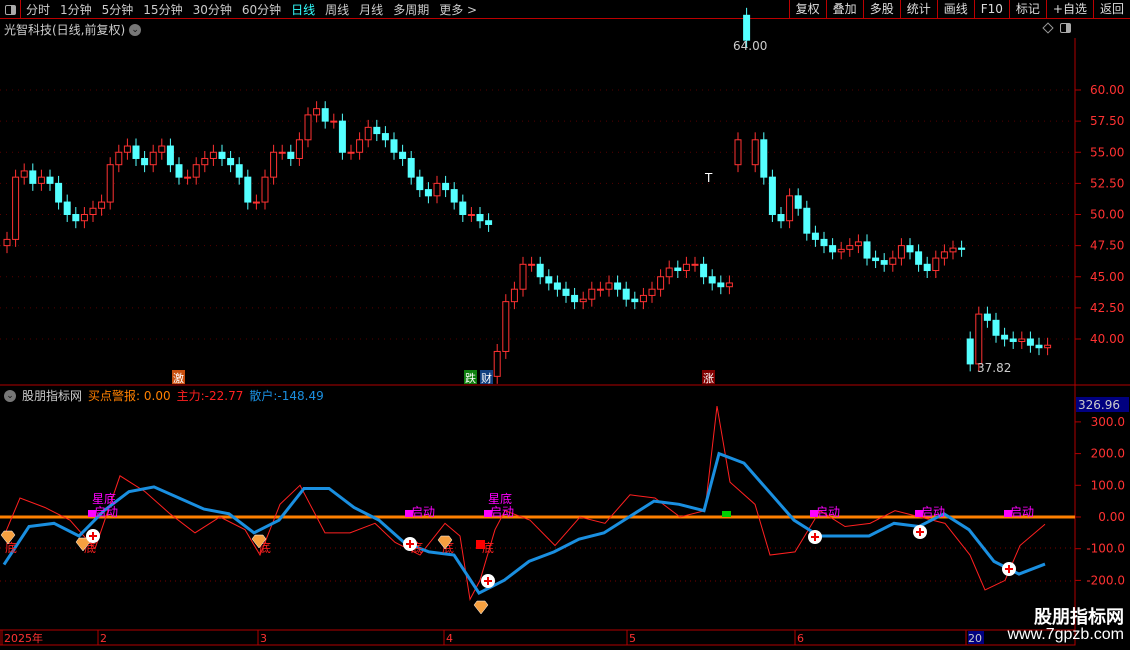  What do you see at coordinates (303, 10) in the screenshot?
I see `period-tab: 日线` at bounding box center [303, 10].